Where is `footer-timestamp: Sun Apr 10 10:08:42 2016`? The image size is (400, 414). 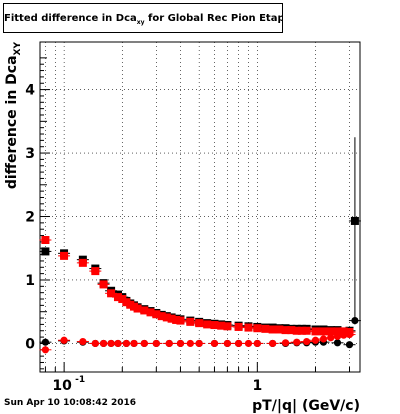 footer-timestamp: Sun Apr 10 10:08:42 2016 is located at coordinates (70, 403).